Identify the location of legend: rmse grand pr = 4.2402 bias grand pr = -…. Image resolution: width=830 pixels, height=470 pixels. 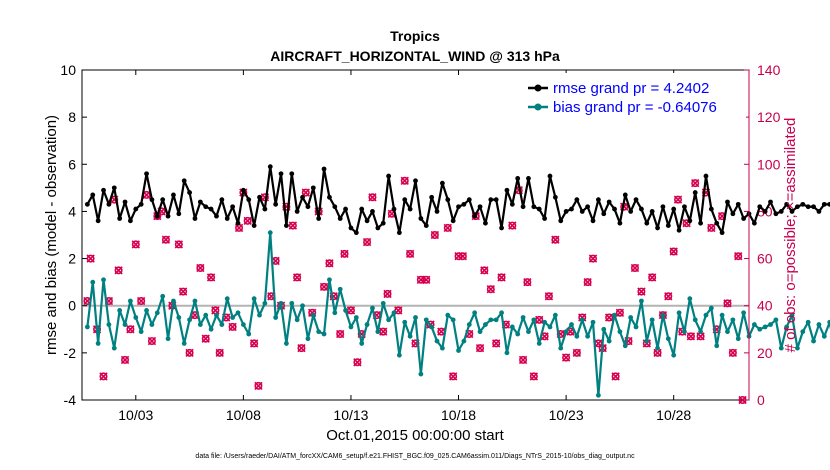
(635, 95).